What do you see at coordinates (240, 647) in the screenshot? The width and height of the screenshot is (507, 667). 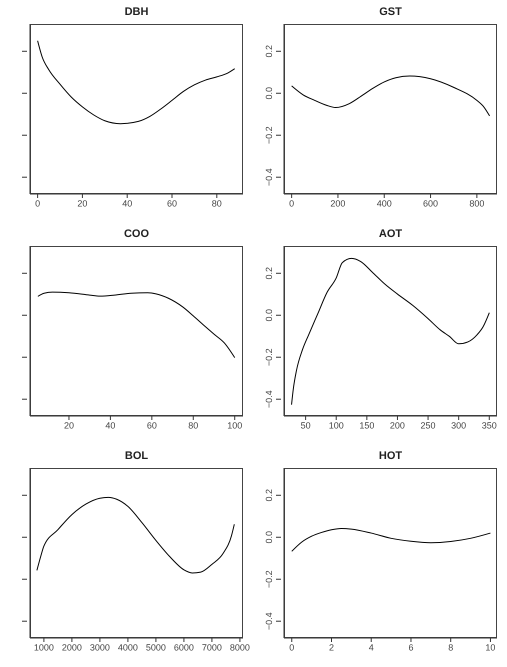 I see `x-tick-label: 8000` at bounding box center [240, 647].